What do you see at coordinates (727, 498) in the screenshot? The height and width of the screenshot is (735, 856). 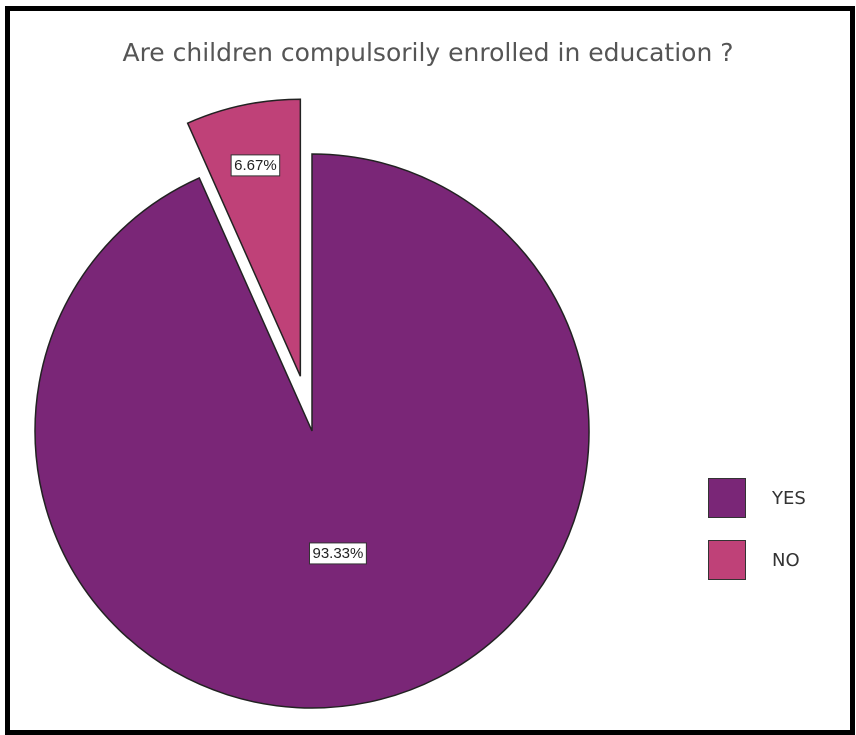 I see `legend-swatch-yes` at bounding box center [727, 498].